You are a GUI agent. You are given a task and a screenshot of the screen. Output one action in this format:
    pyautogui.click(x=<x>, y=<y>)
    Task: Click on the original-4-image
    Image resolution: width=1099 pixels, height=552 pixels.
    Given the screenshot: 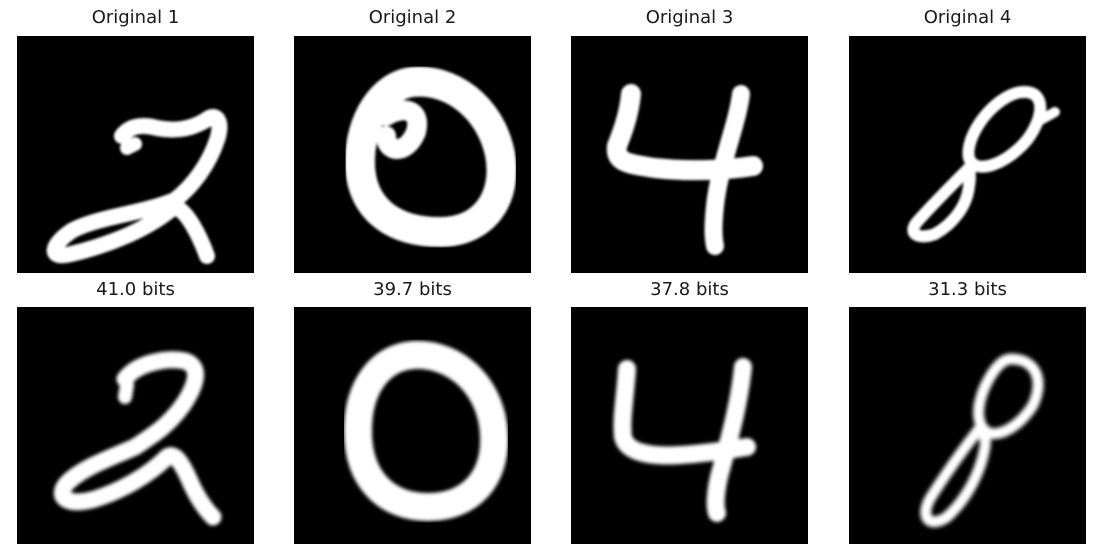 What is the action you would take?
    pyautogui.click(x=967, y=154)
    